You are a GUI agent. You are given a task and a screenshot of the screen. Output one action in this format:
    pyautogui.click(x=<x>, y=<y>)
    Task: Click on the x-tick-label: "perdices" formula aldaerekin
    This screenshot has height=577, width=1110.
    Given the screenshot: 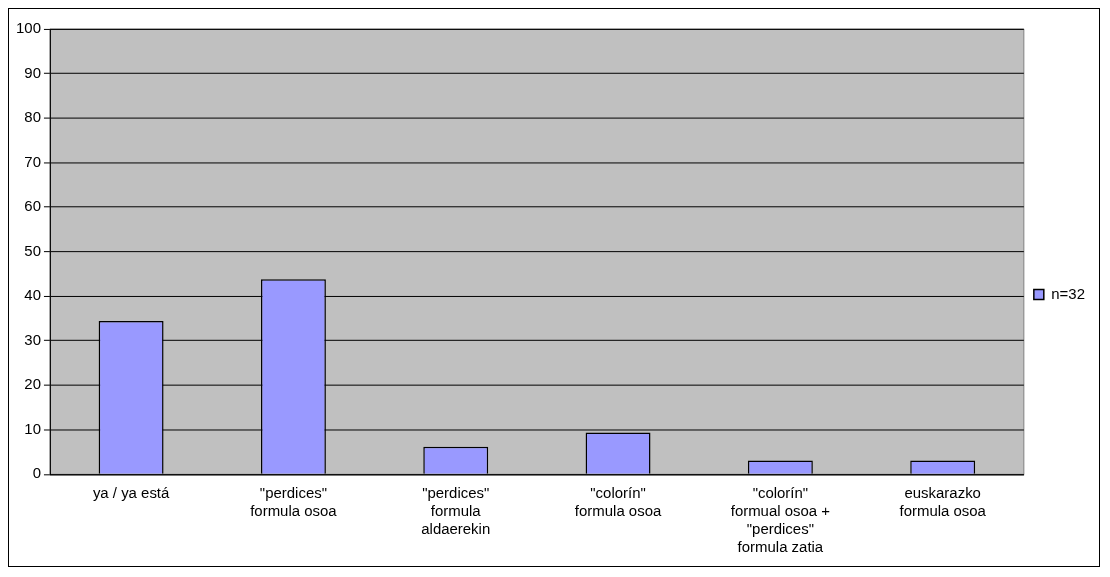 What is the action you would take?
    pyautogui.click(x=456, y=511)
    